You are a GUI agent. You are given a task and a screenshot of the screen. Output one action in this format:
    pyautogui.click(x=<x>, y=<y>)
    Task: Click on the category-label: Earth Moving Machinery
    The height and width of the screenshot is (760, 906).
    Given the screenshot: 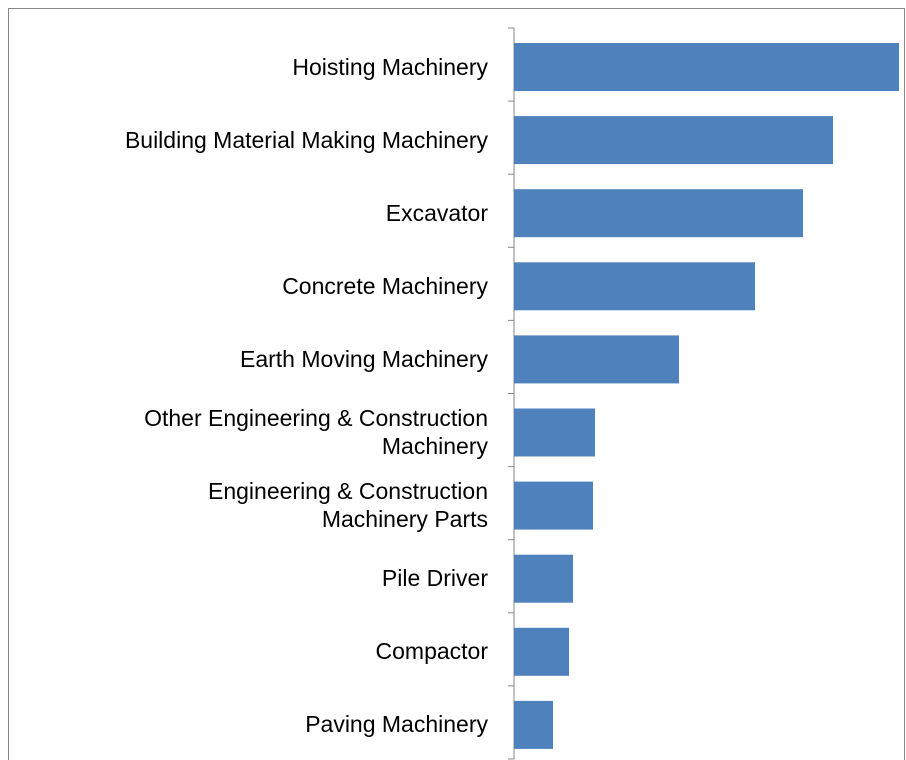 What is the action you would take?
    pyautogui.click(x=364, y=358)
    